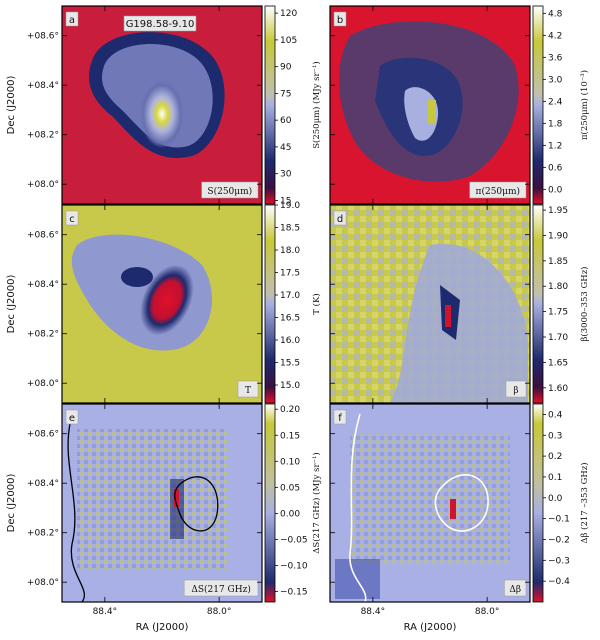 This screenshot has height=640, width=600. What do you see at coordinates (558, 211) in the screenshot?
I see `colorbar-tick-label: 1.95` at bounding box center [558, 211].